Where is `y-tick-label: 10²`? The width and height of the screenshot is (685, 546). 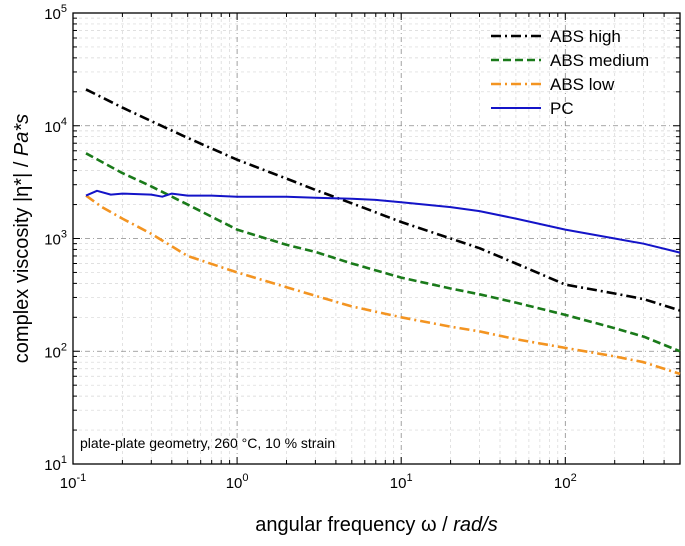 y-tick-label: 10² is located at coordinates (55, 351).